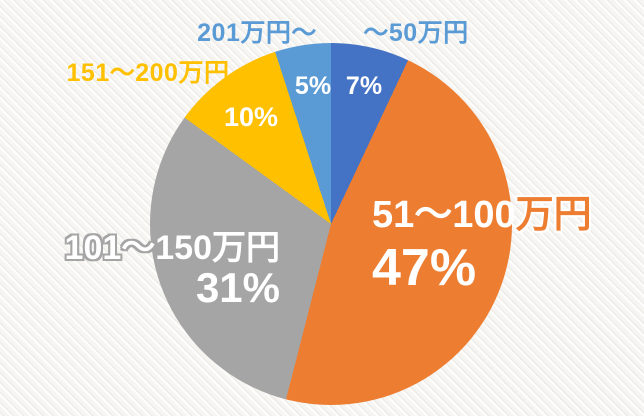 The height and width of the screenshot is (416, 644). What do you see at coordinates (251, 117) in the screenshot?
I see `slice-percent-151-200: 10%` at bounding box center [251, 117].